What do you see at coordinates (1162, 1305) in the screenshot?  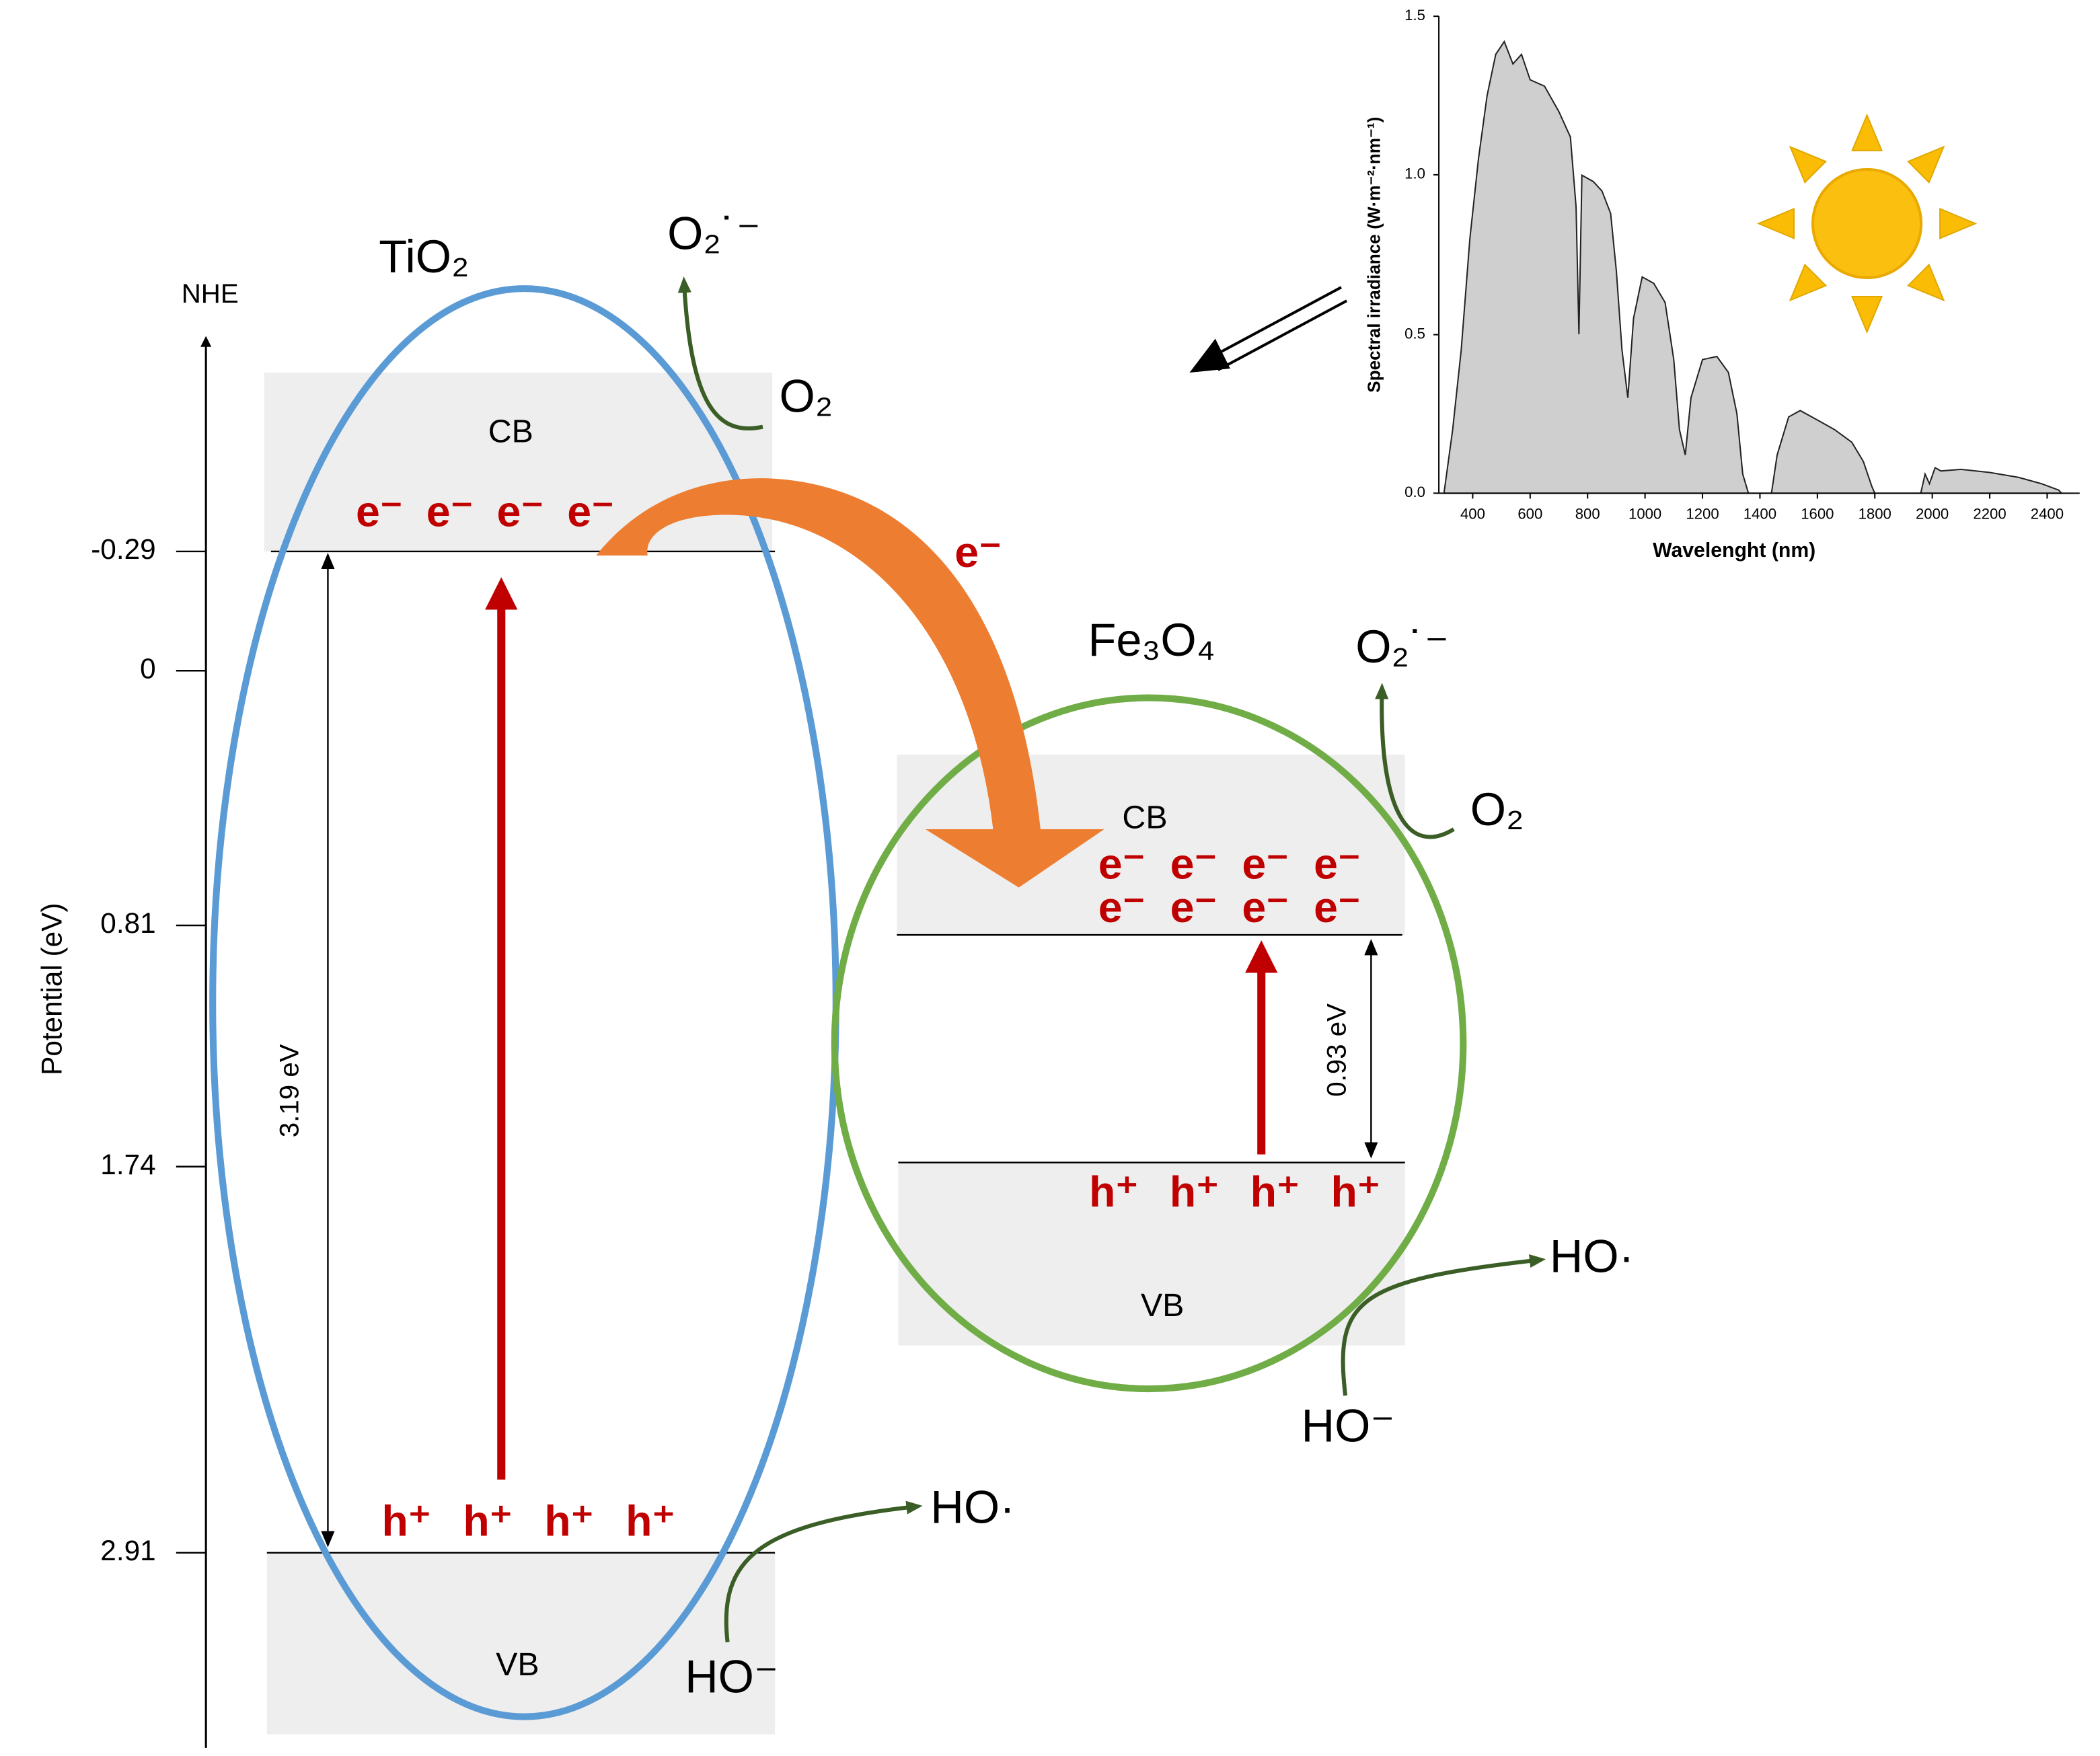 I see `fe3o4-vb-label: VB` at bounding box center [1162, 1305].